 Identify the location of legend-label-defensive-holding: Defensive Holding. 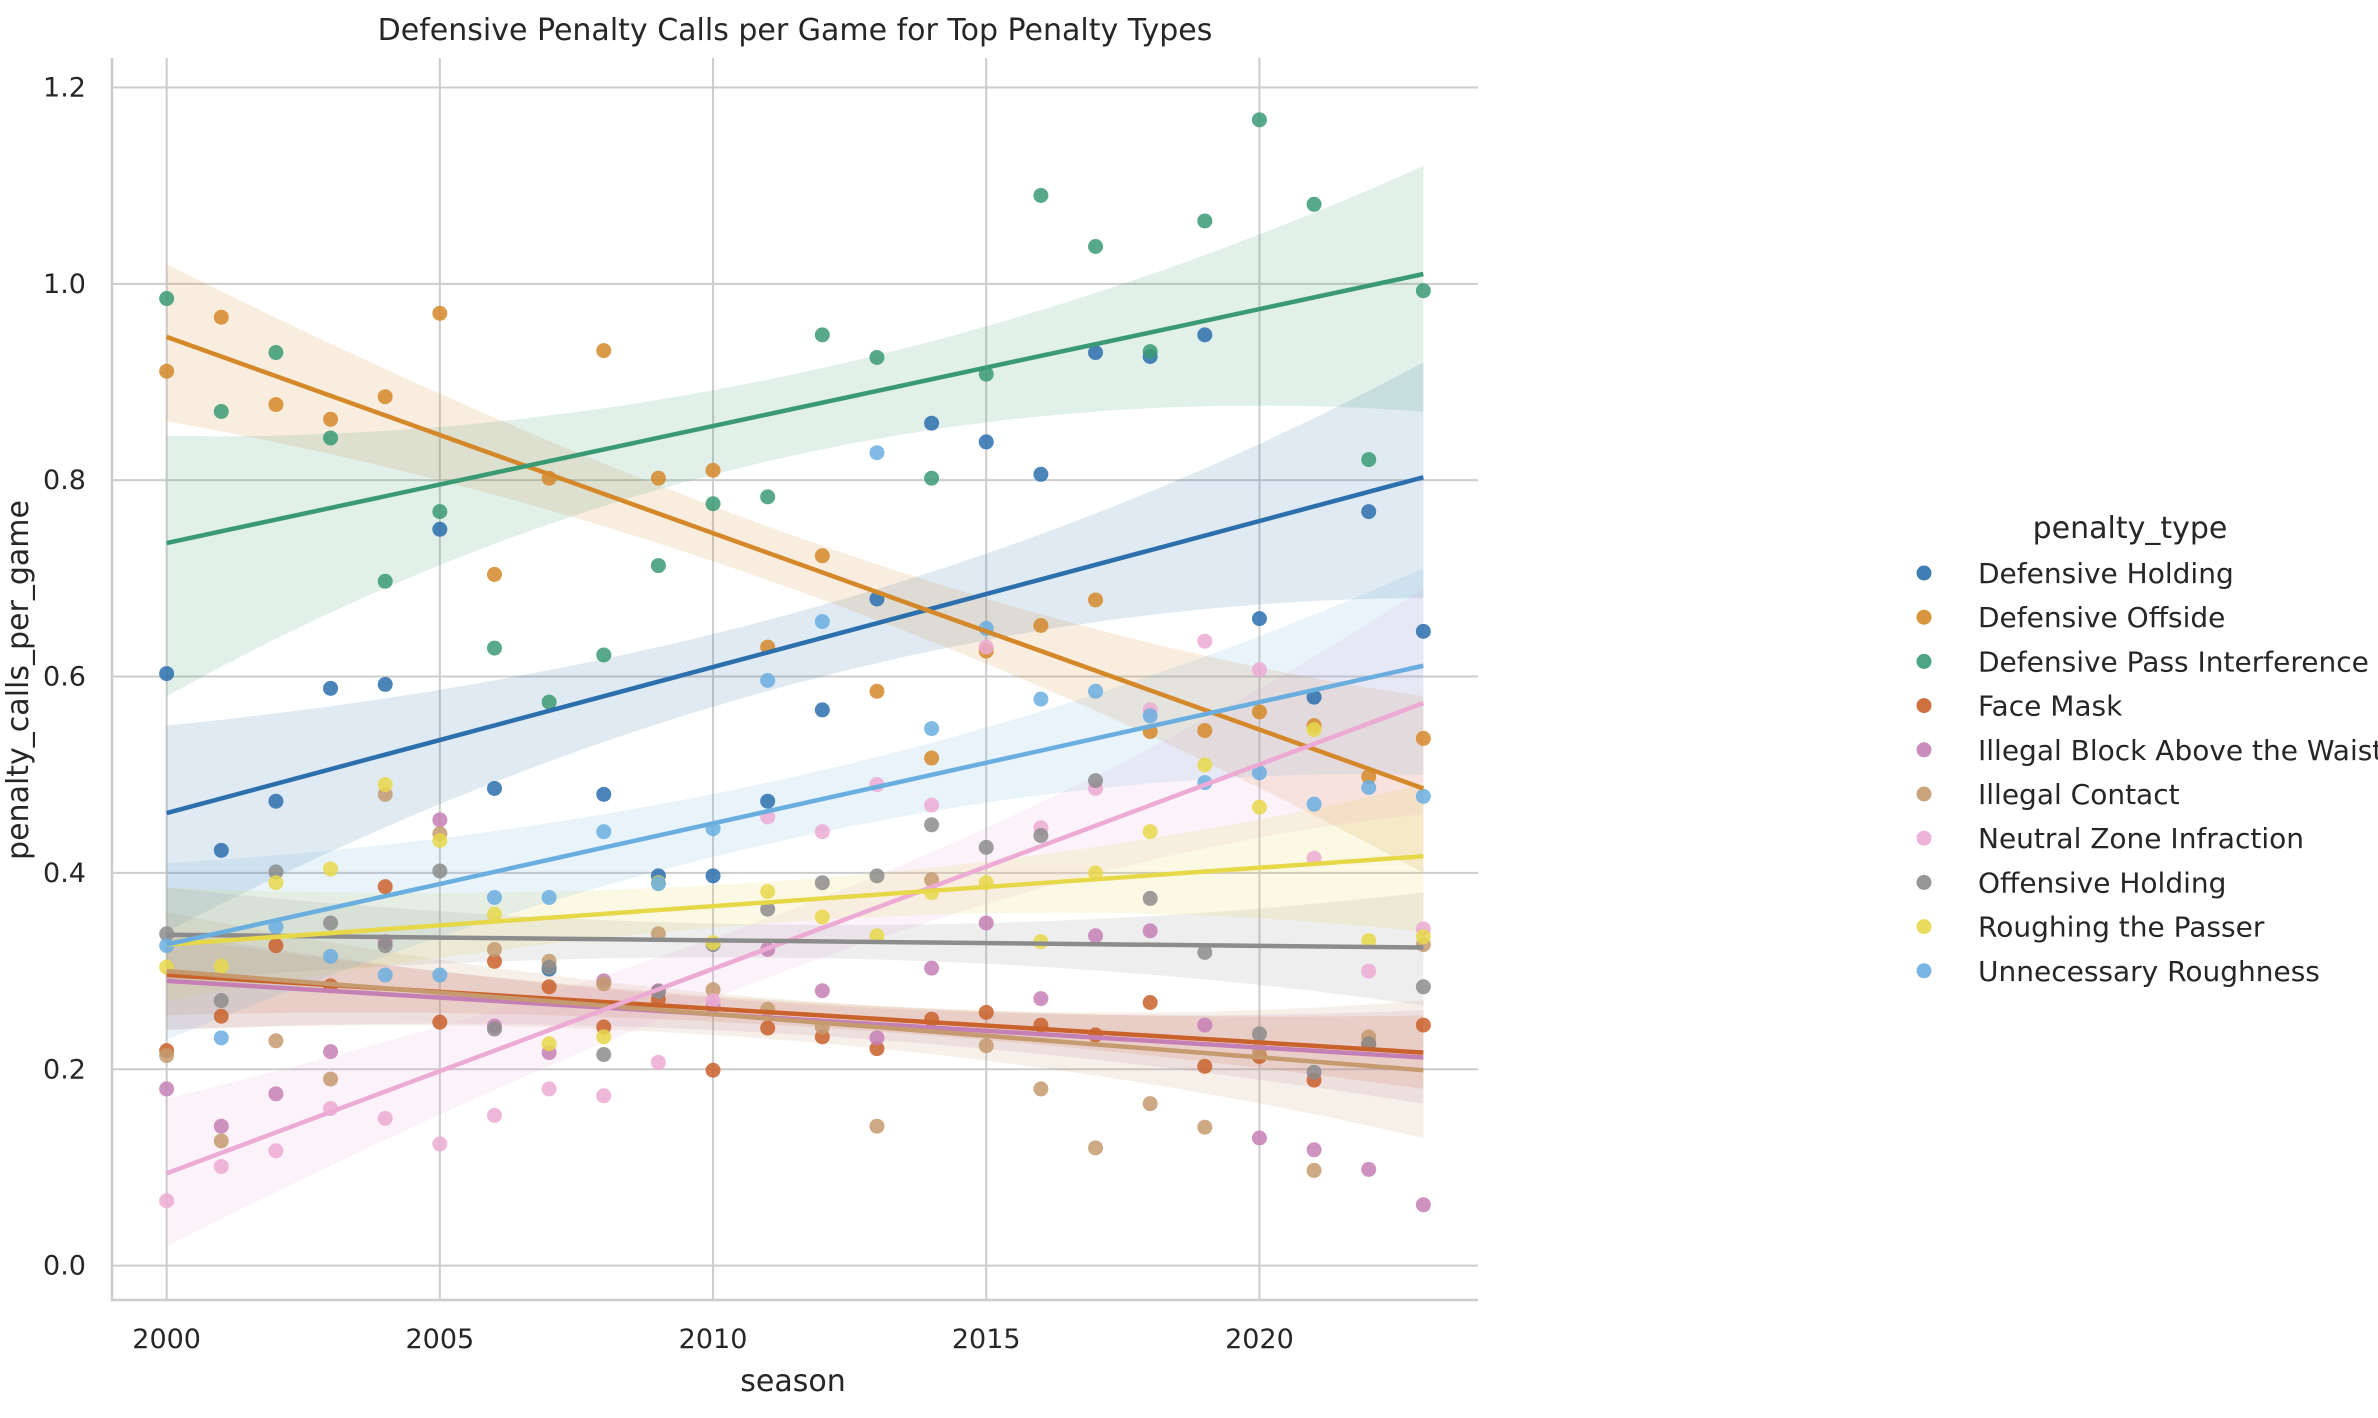
(2106, 573).